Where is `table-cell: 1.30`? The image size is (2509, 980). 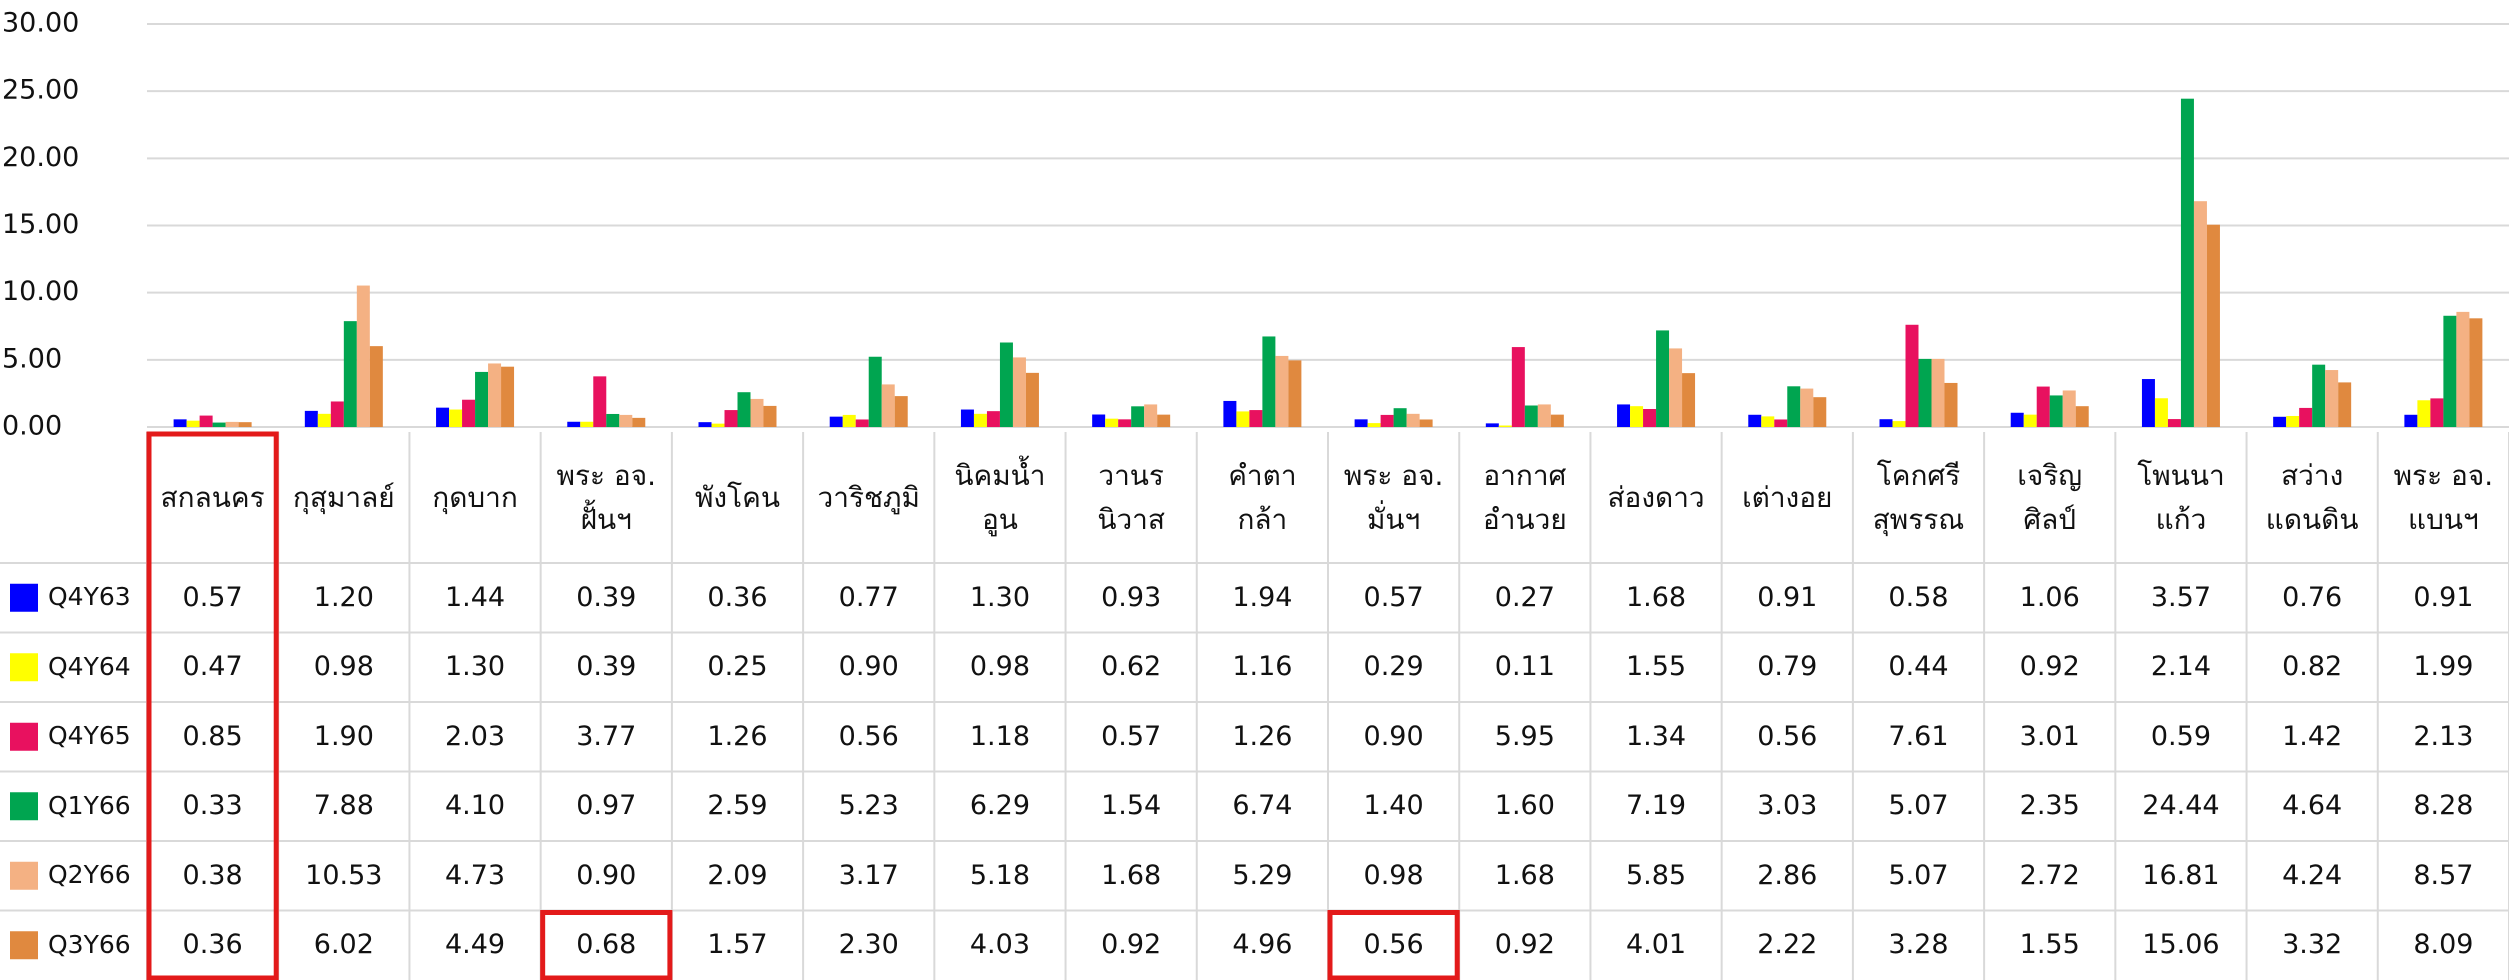 table-cell: 1.30 is located at coordinates (999, 597).